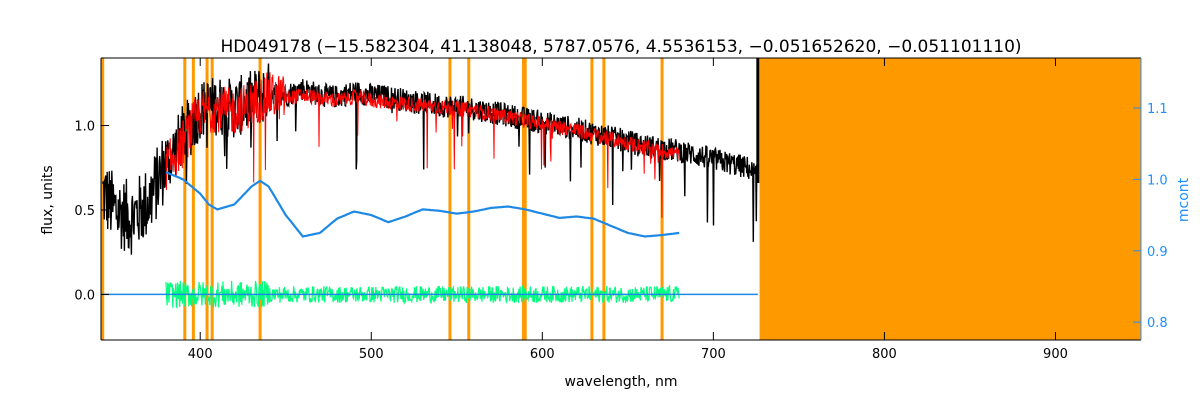 The width and height of the screenshot is (1200, 400). I want to click on residuals, so click(429, 295).